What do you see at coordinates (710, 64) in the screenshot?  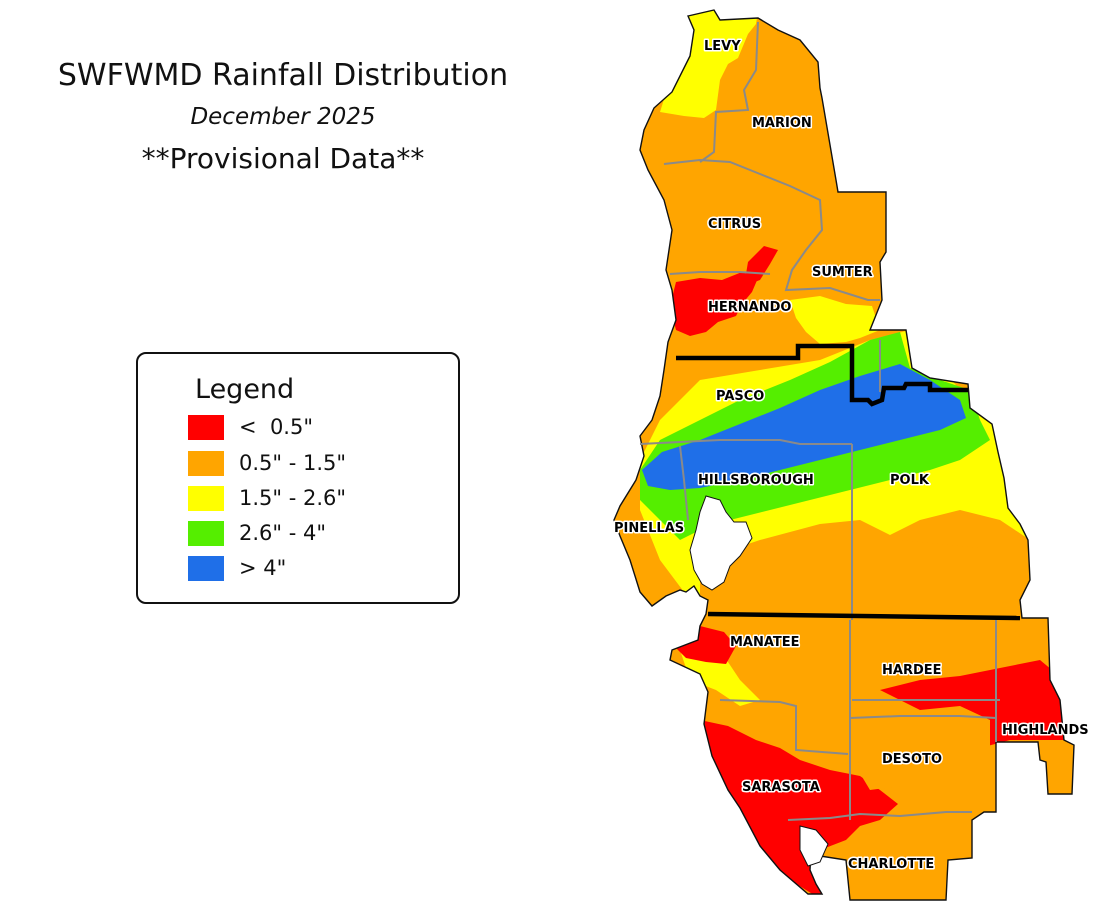 I see `rain-zone-yellow-levy` at bounding box center [710, 64].